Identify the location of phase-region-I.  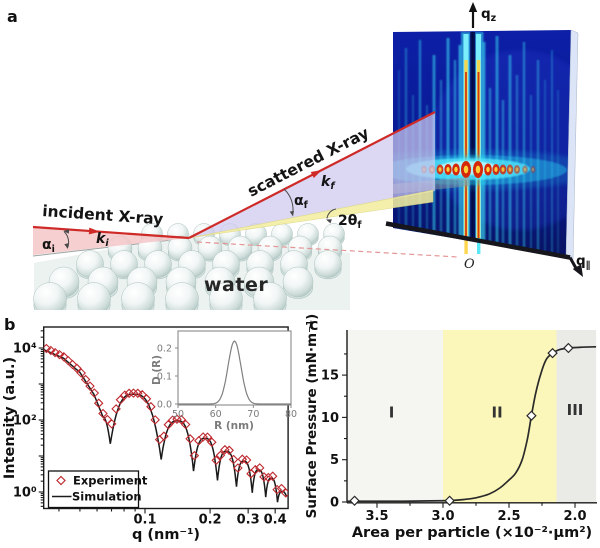
(394, 416).